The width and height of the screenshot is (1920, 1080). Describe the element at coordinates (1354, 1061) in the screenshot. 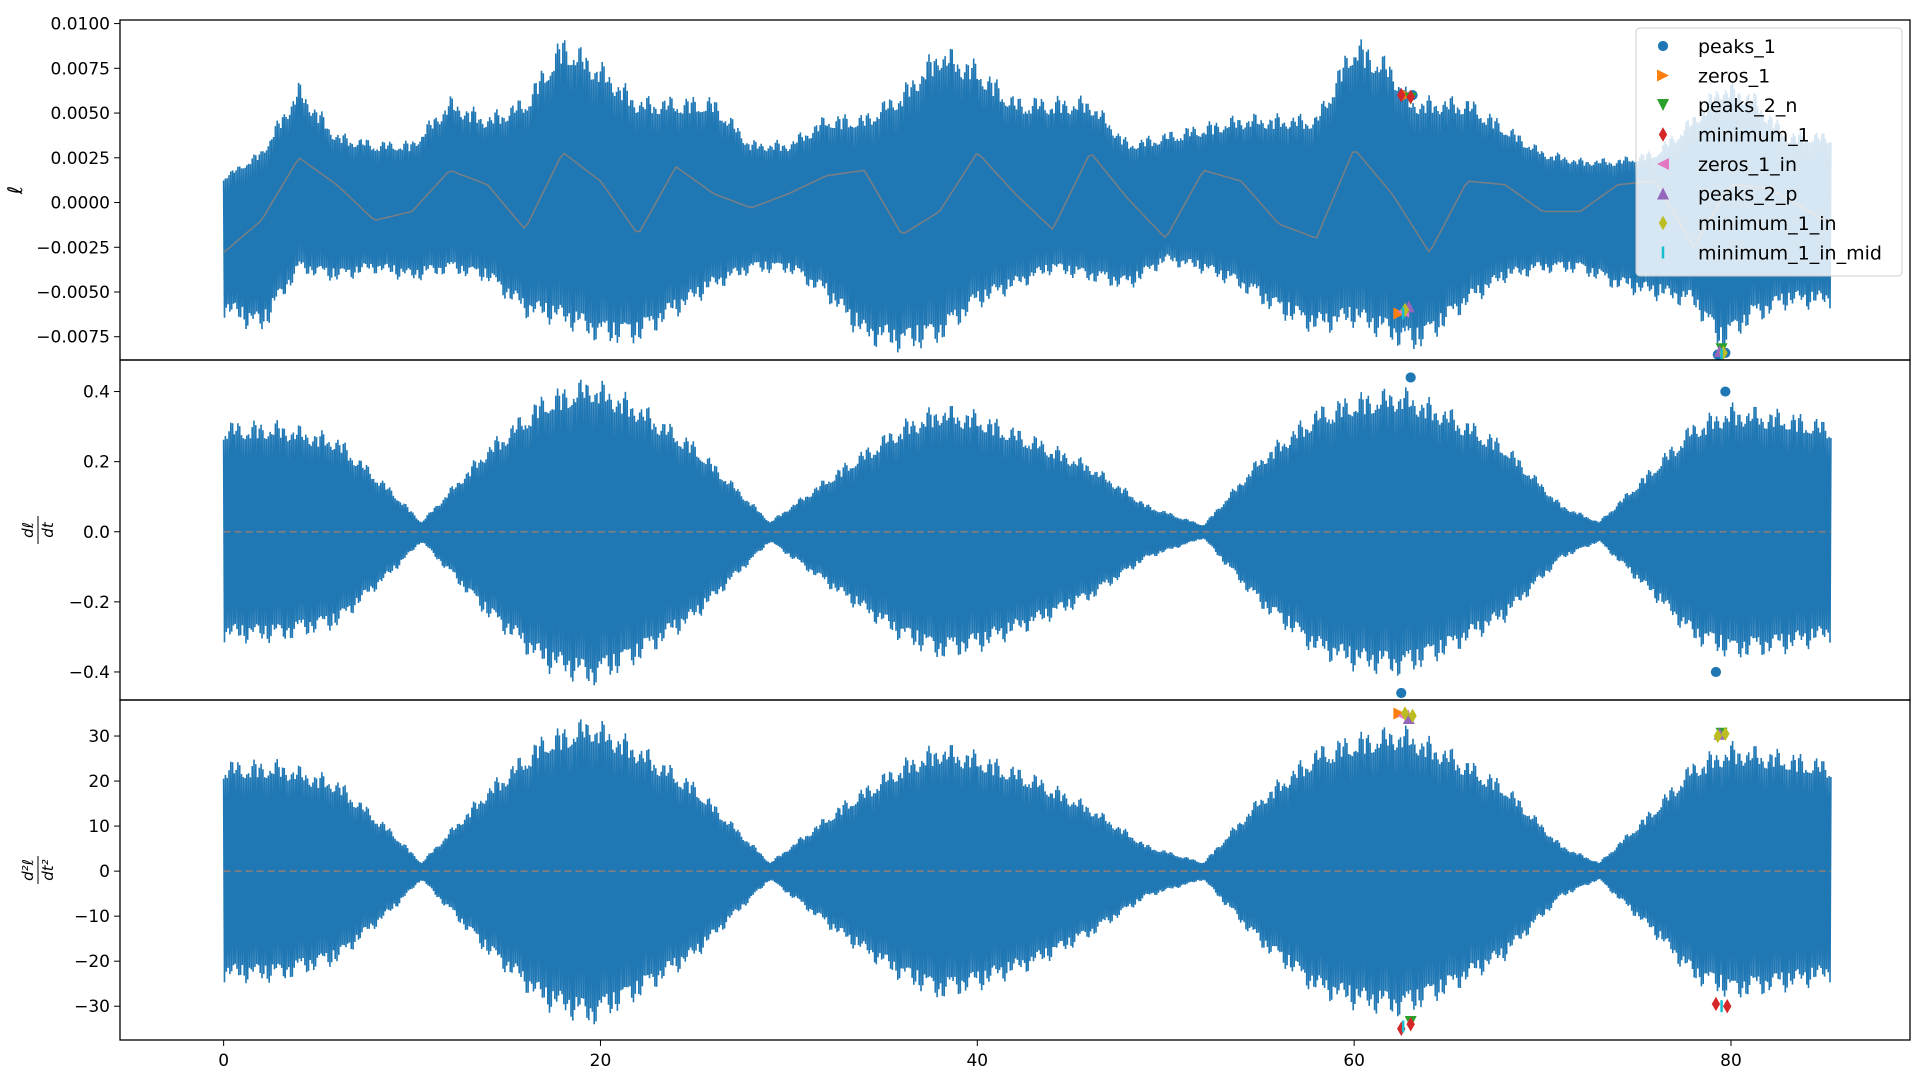

I see `x-tick-label: 60` at that location.